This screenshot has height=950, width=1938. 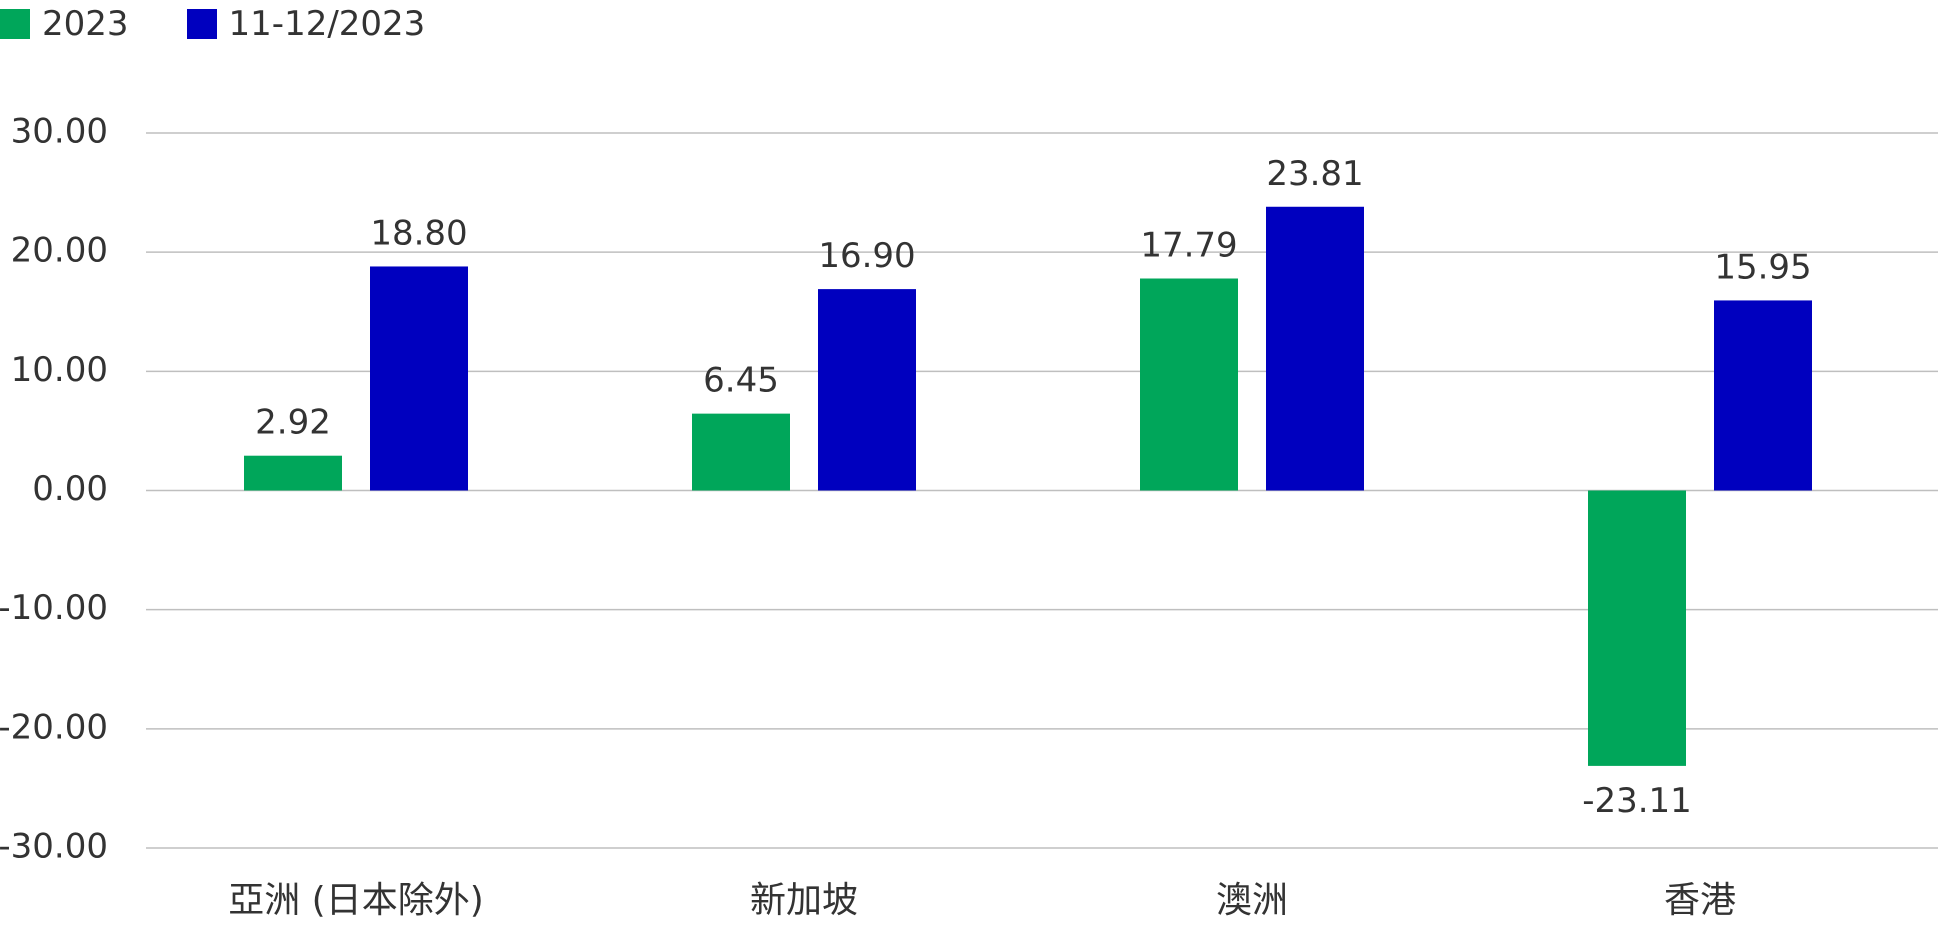 What do you see at coordinates (59, 370) in the screenshot?
I see `y-tick-label: 10.00` at bounding box center [59, 370].